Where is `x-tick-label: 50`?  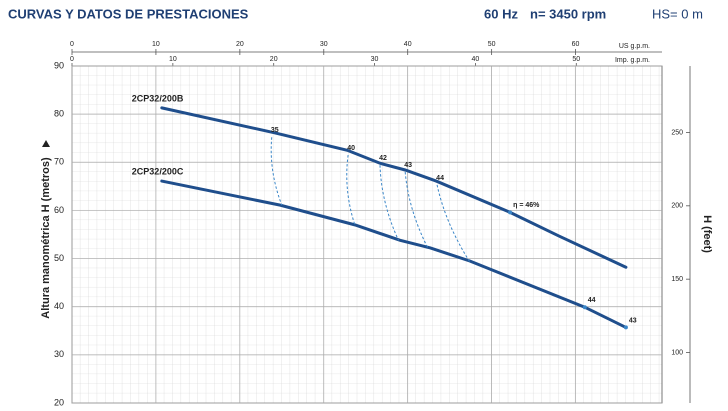
x-tick-label: 50 is located at coordinates (492, 44).